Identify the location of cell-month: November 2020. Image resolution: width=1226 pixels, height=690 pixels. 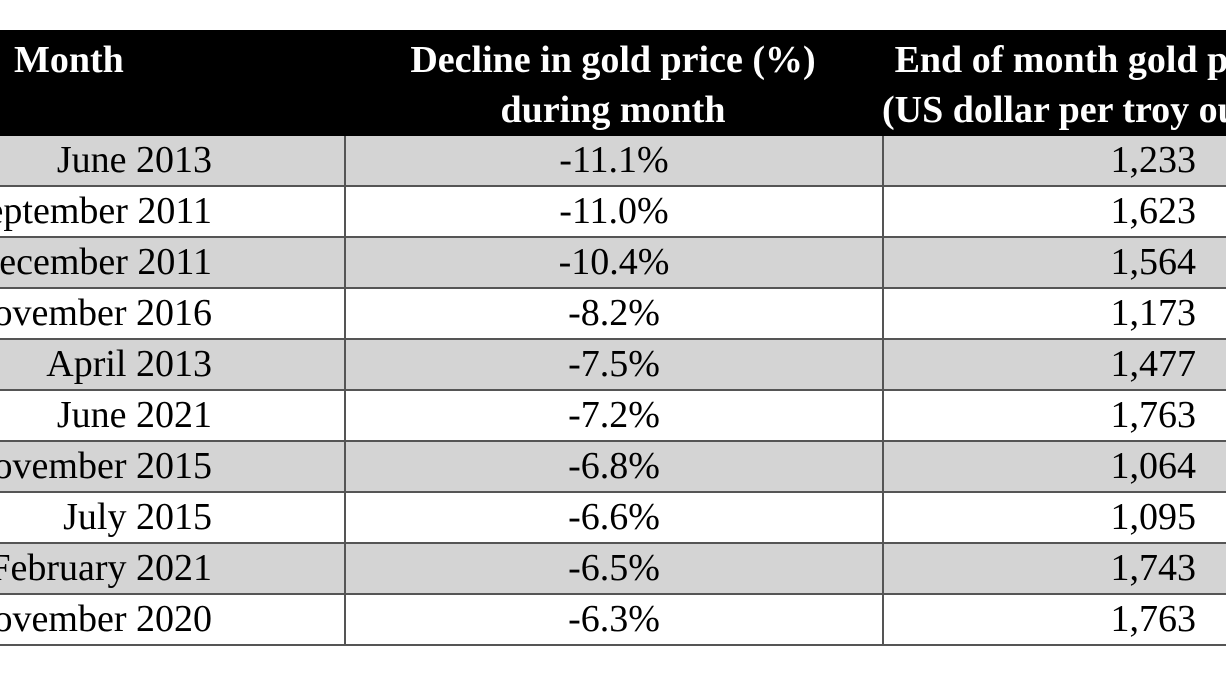
(171, 619).